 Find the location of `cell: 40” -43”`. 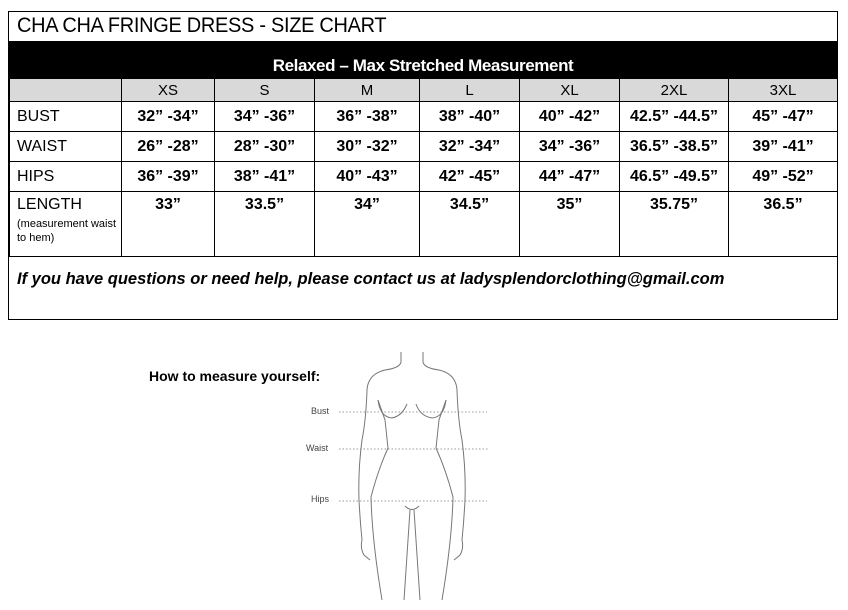

cell: 40” -43” is located at coordinates (367, 176).